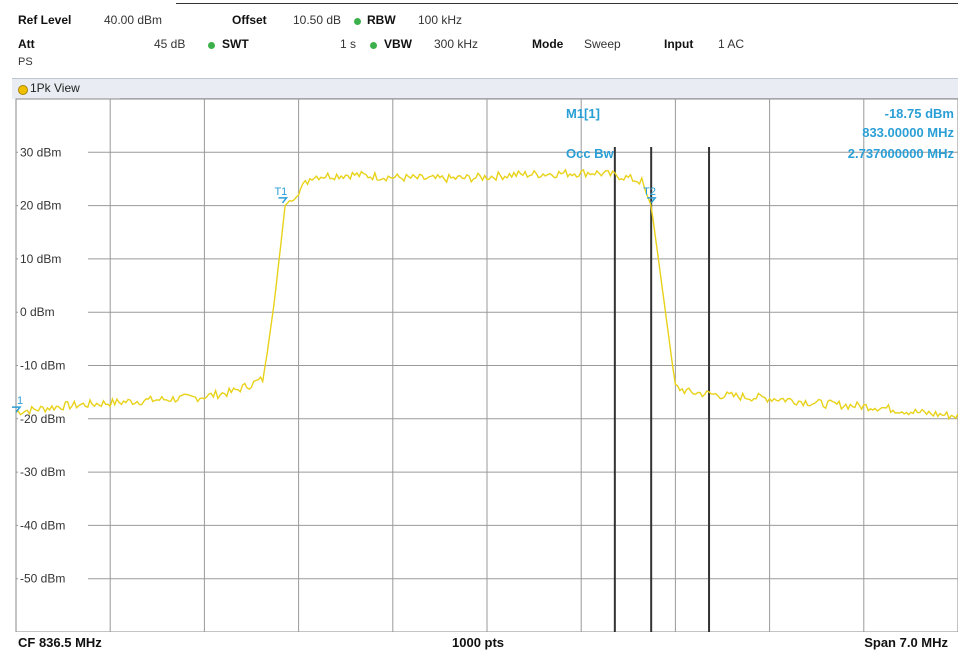 The width and height of the screenshot is (958, 652). I want to click on marker-label-1: T1, so click(280, 192).